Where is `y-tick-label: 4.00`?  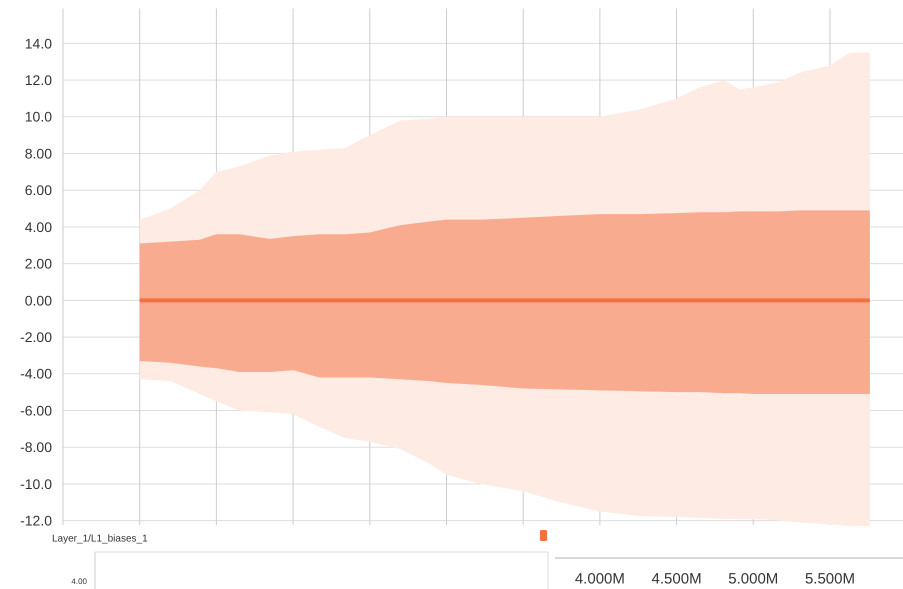
y-tick-label: 4.00 is located at coordinates (38, 226).